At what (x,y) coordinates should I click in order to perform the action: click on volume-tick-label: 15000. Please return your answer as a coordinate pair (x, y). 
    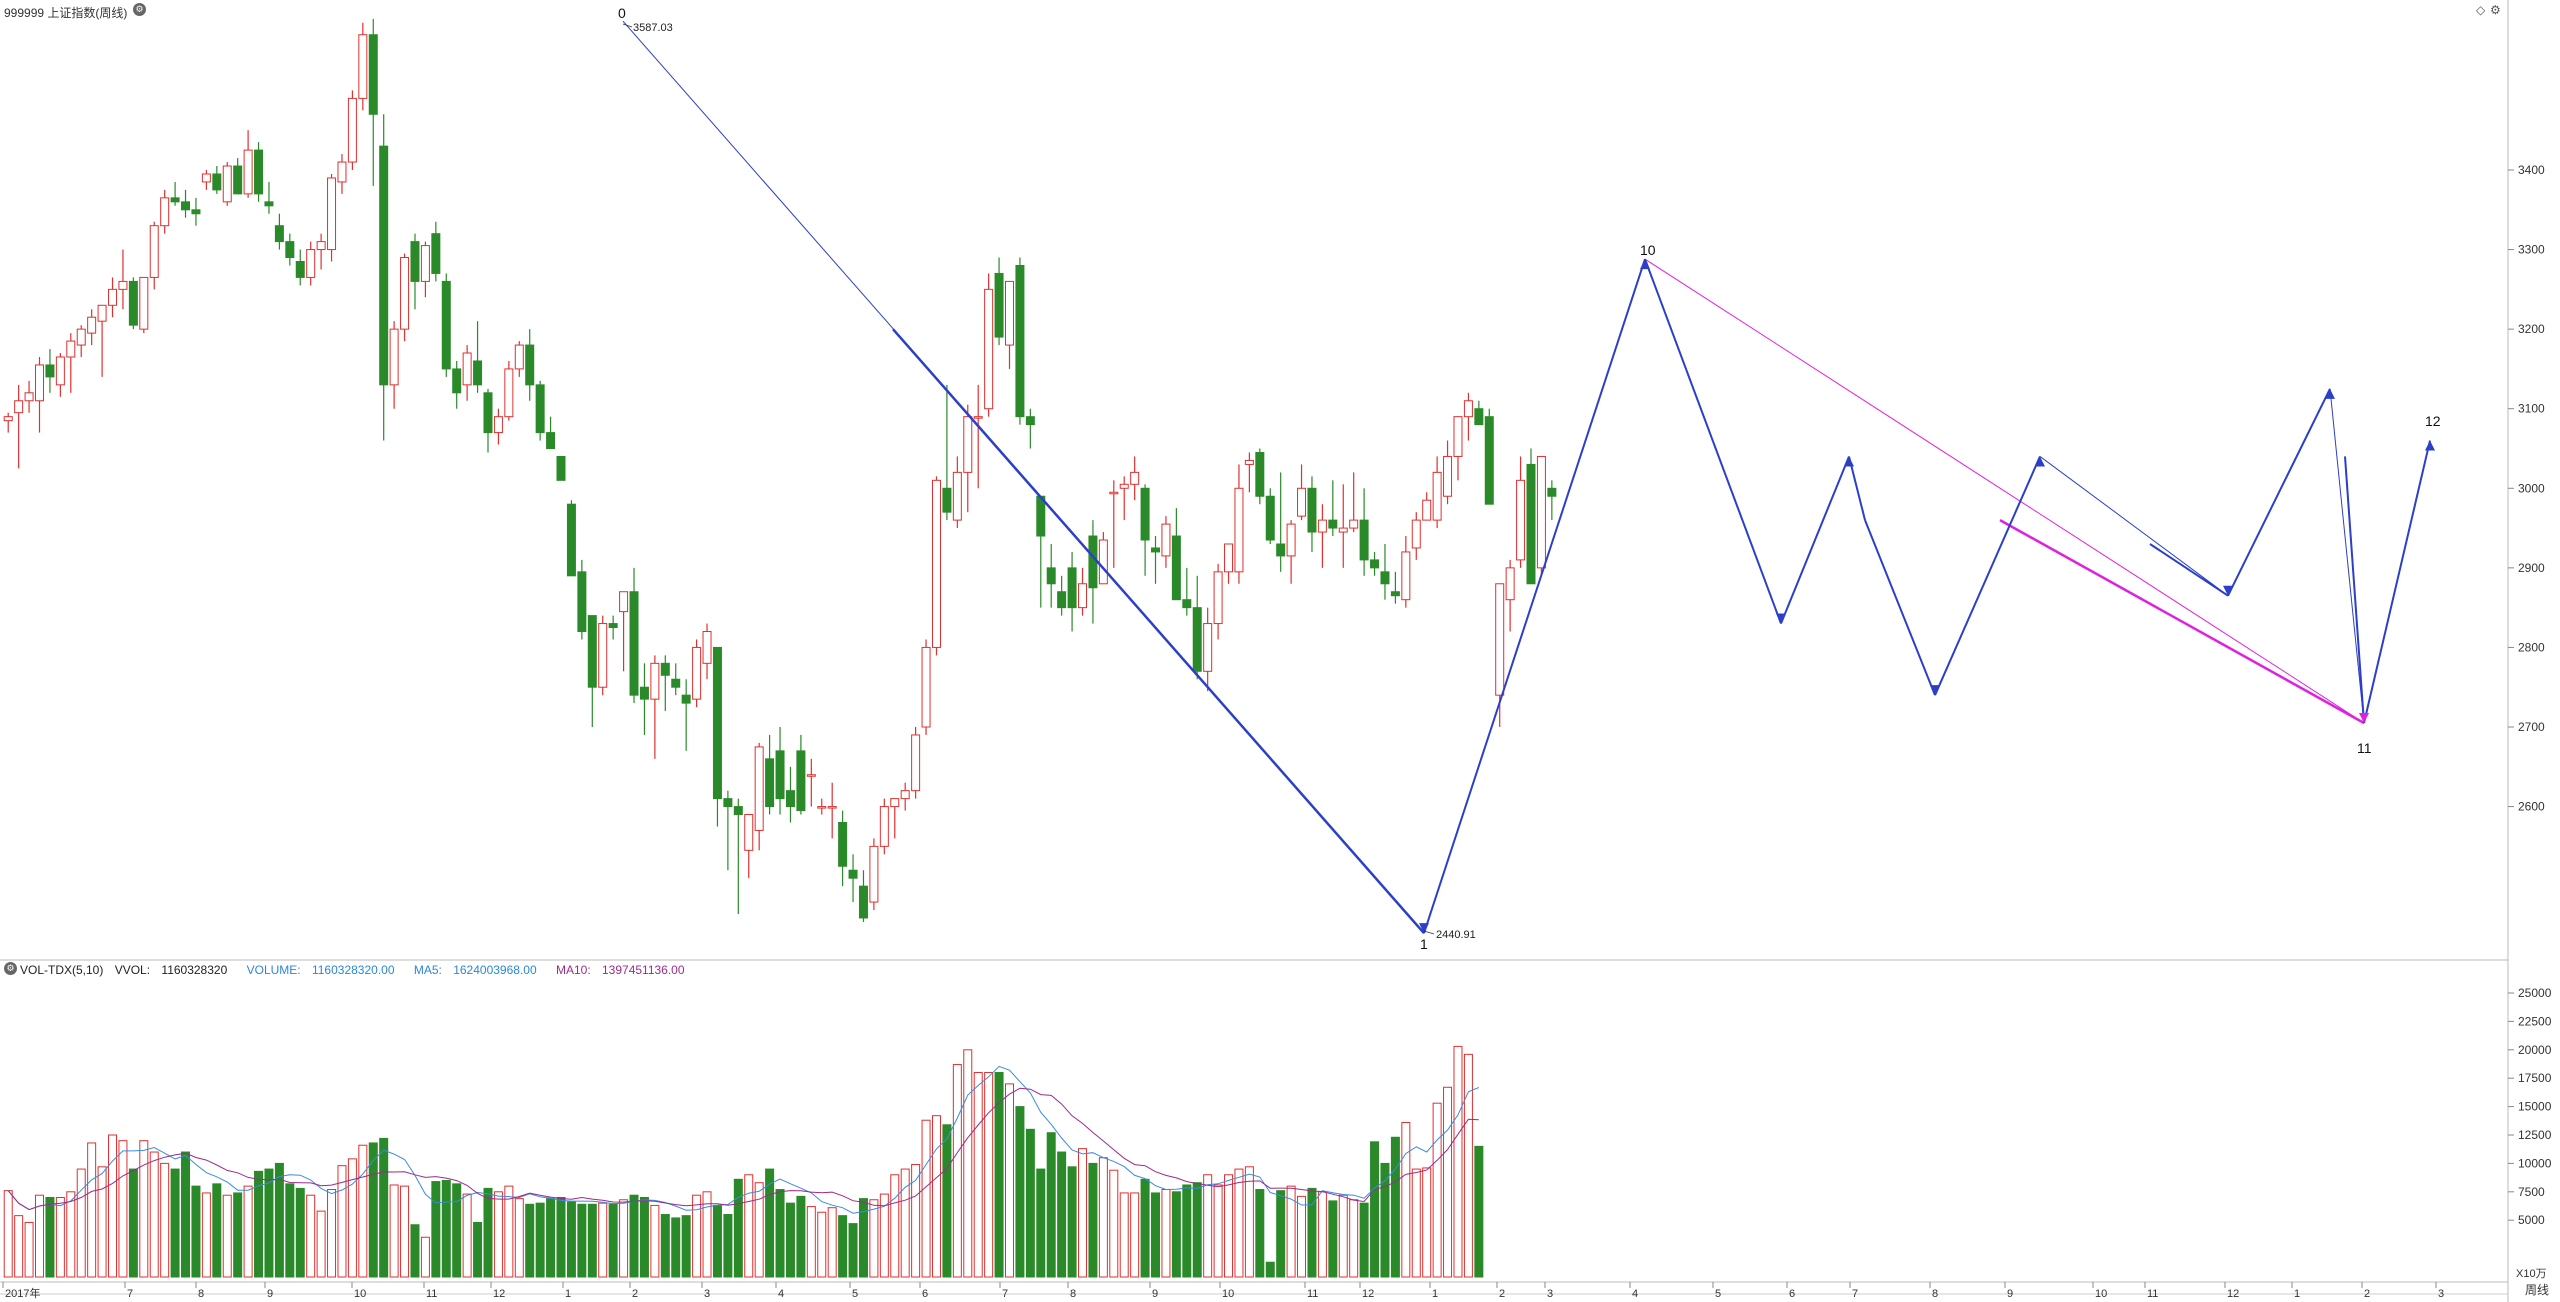
    Looking at the image, I should click on (2535, 1107).